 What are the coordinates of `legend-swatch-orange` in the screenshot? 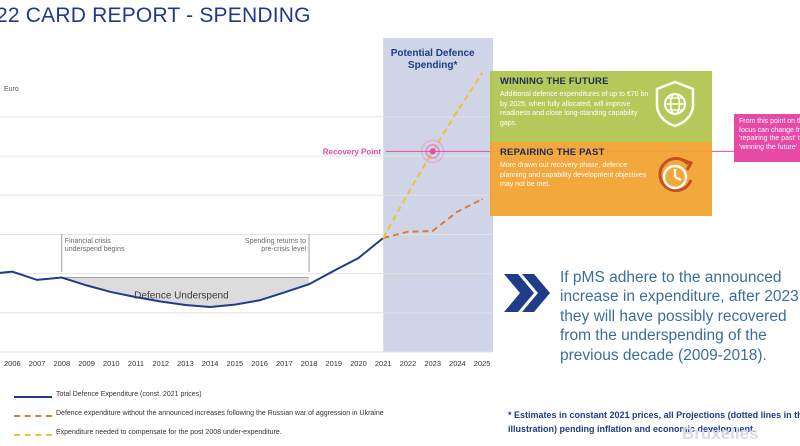 It's located at (33, 416).